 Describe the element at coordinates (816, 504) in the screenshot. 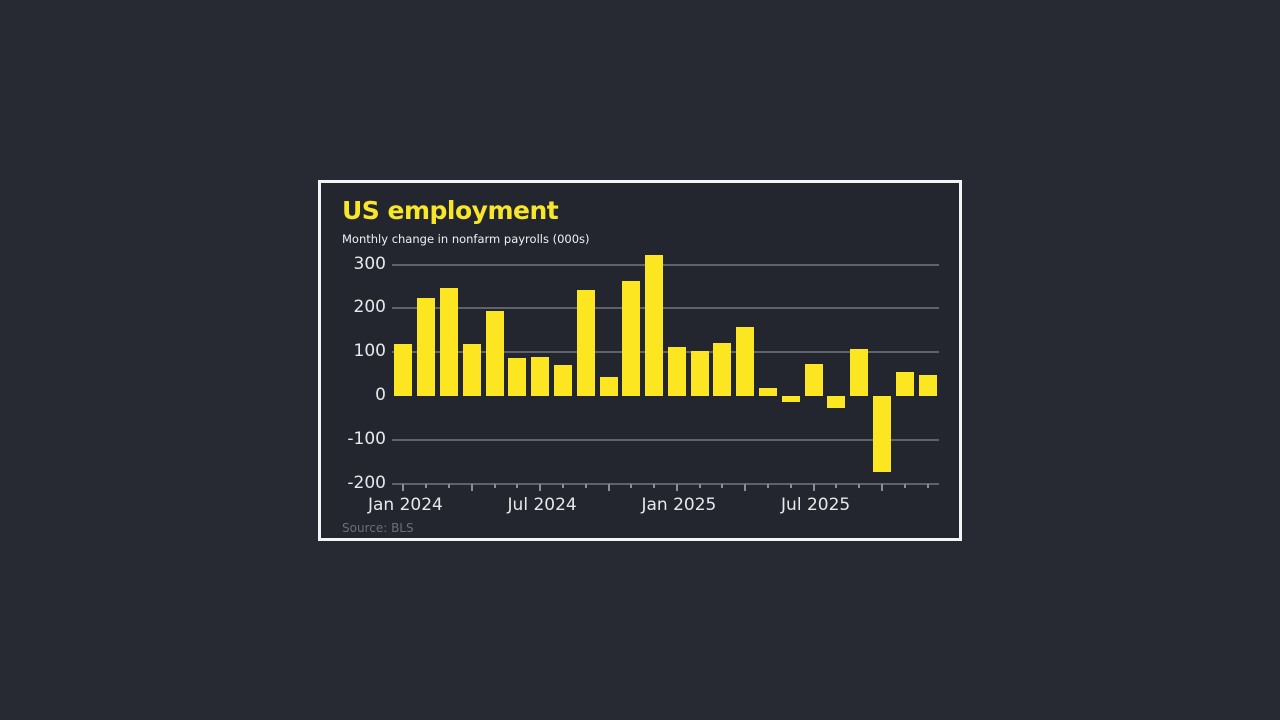

I see `x-axis-label: Jul 2025` at that location.